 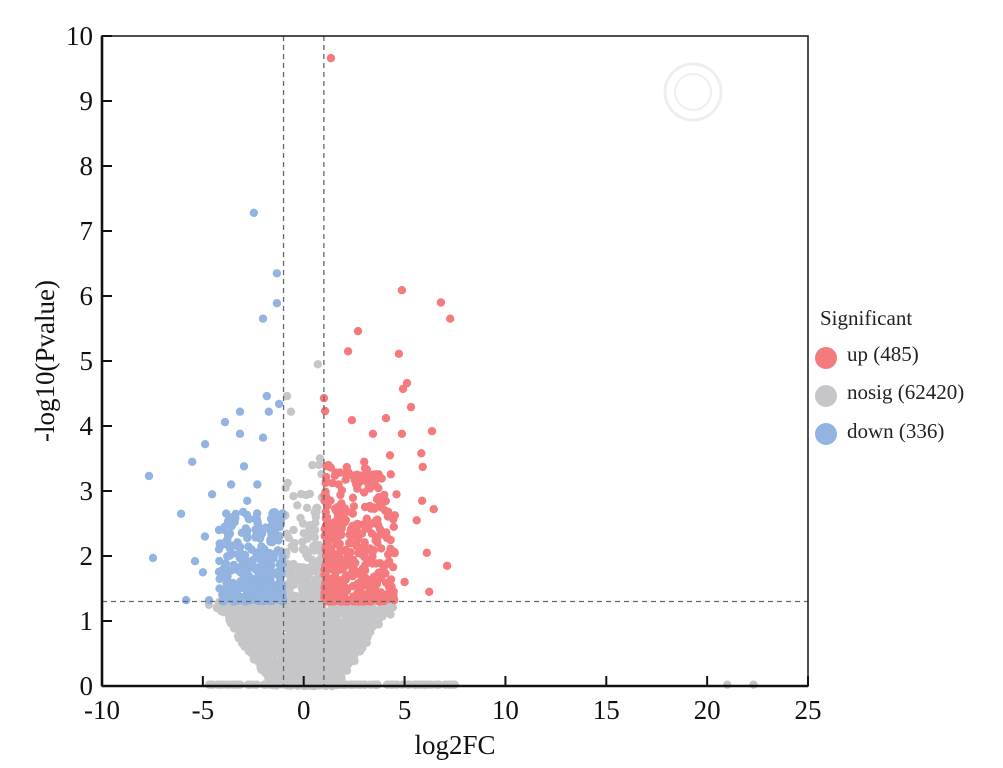 I want to click on x-tick-label: 10, so click(x=505, y=710).